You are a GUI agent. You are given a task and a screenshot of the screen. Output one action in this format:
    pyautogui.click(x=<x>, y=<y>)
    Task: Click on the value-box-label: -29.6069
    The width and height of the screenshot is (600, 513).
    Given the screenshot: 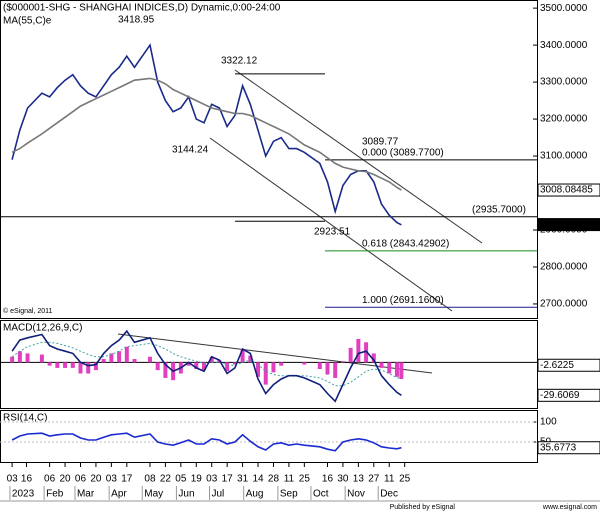 What is the action you would take?
    pyautogui.click(x=560, y=395)
    